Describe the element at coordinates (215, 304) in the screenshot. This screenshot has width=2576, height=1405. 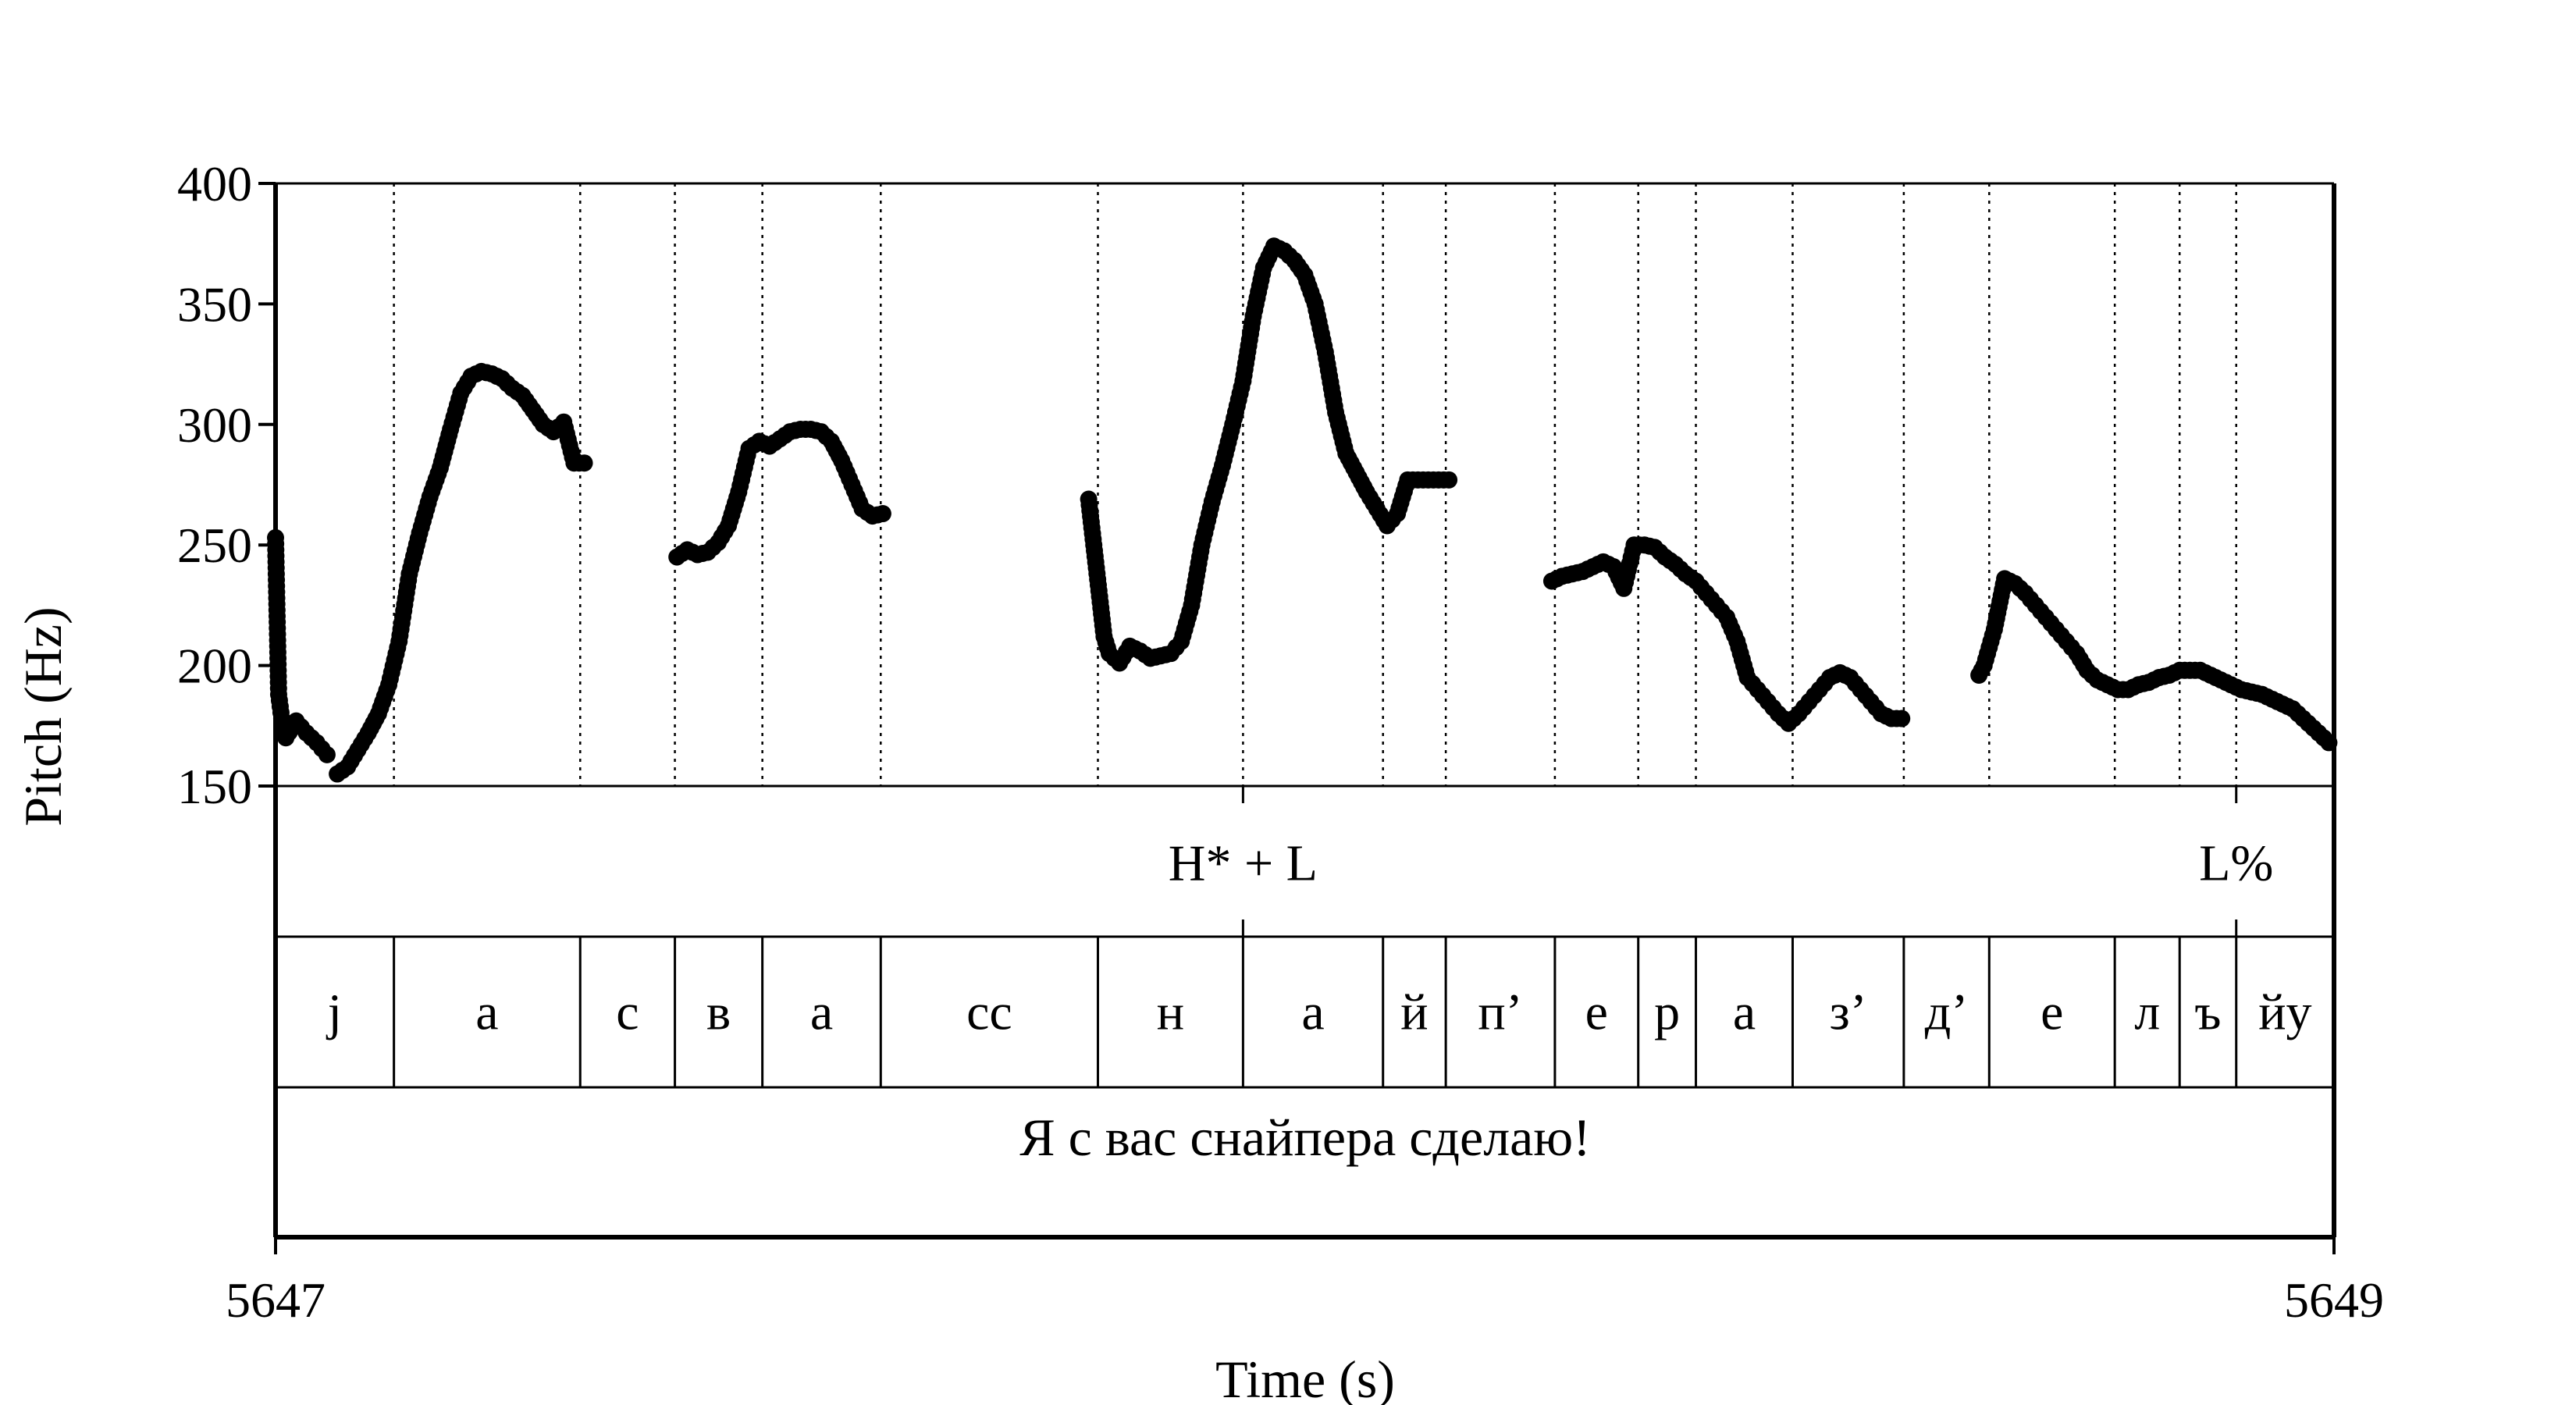
I see `y-tick-label: 350` at that location.